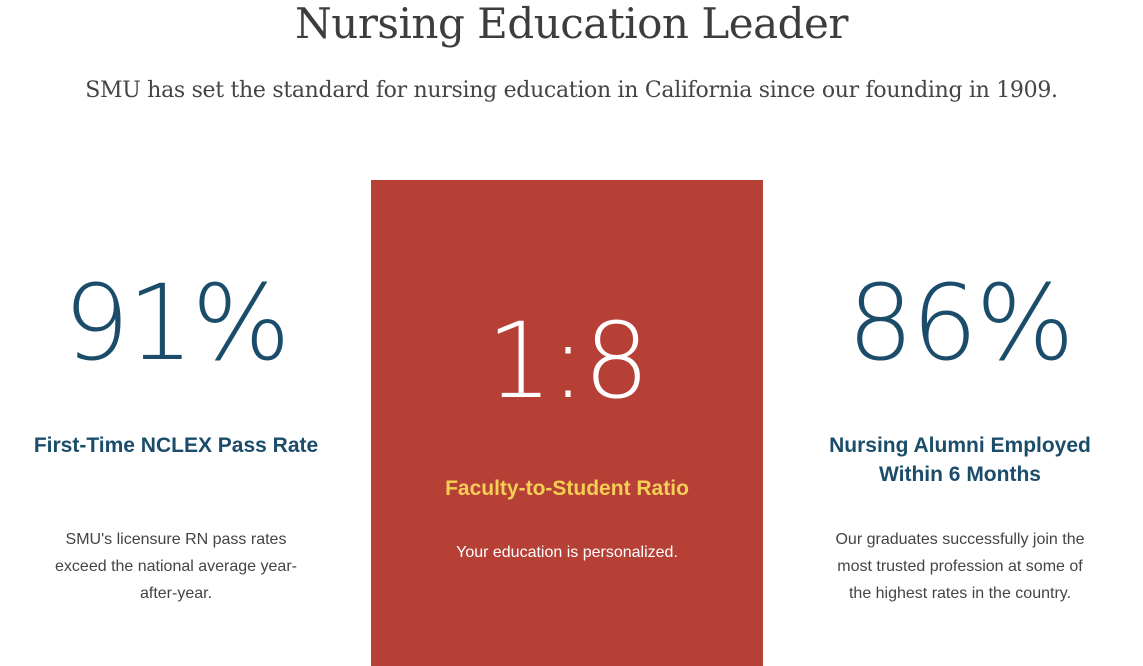  What do you see at coordinates (567, 361) in the screenshot?
I see `stat-value-ratio: 1:8` at bounding box center [567, 361].